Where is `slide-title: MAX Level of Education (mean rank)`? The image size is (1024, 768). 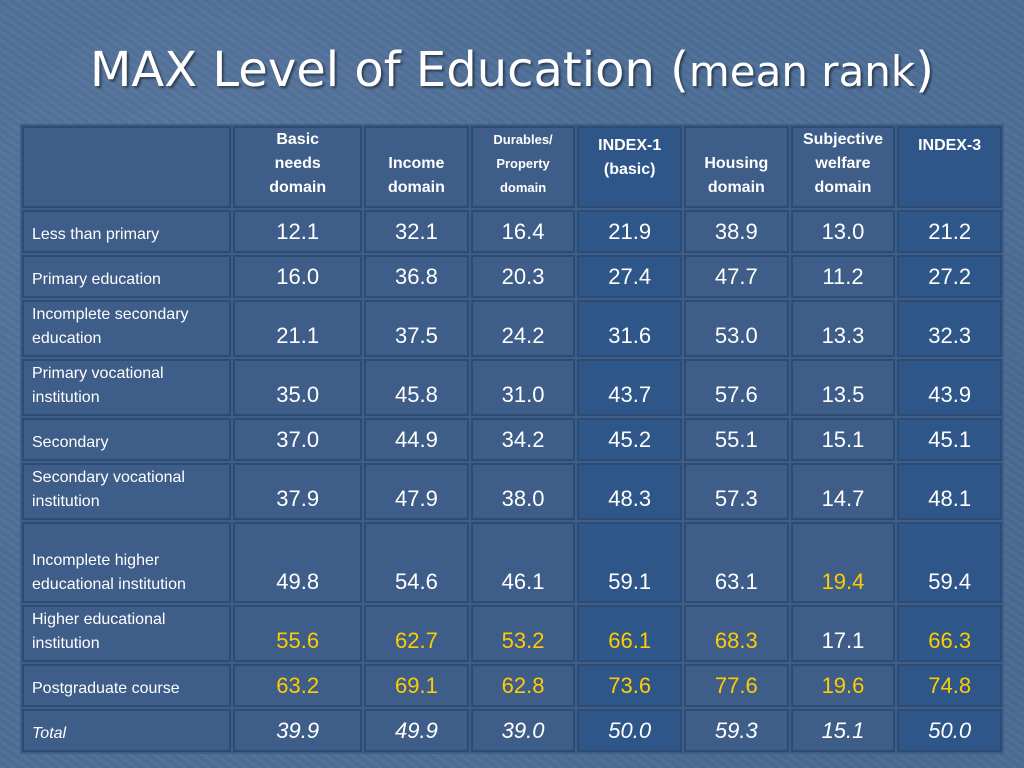
slide-title: MAX Level of Education (mean rank) is located at coordinates (512, 70).